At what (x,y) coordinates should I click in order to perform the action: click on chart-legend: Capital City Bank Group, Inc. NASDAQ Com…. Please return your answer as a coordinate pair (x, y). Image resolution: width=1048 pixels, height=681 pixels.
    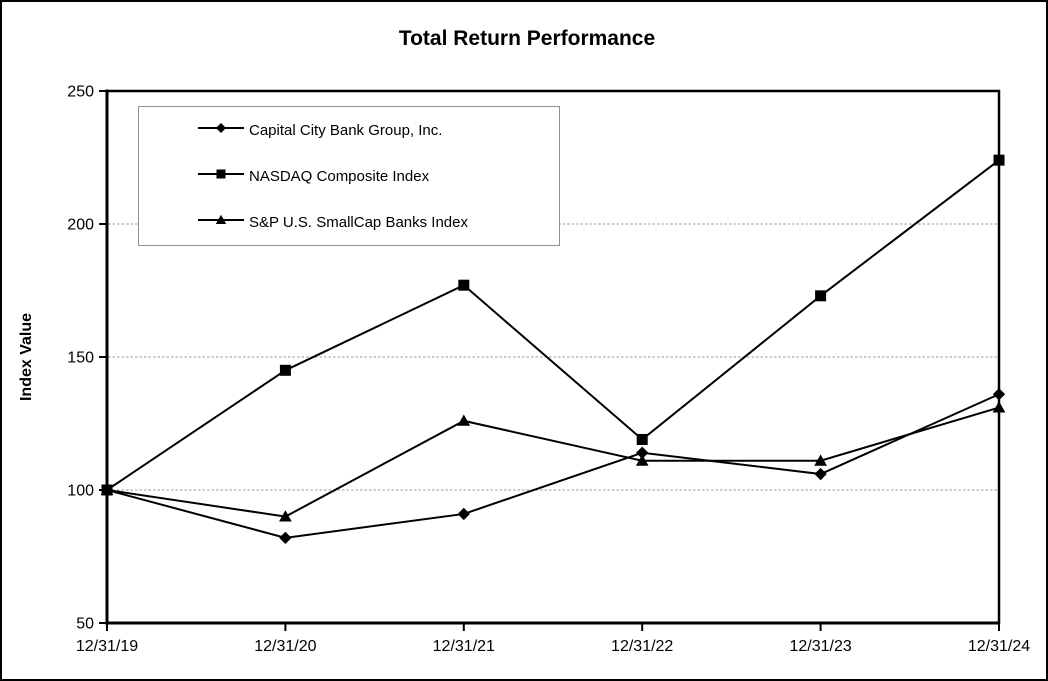
    Looking at the image, I should click on (349, 176).